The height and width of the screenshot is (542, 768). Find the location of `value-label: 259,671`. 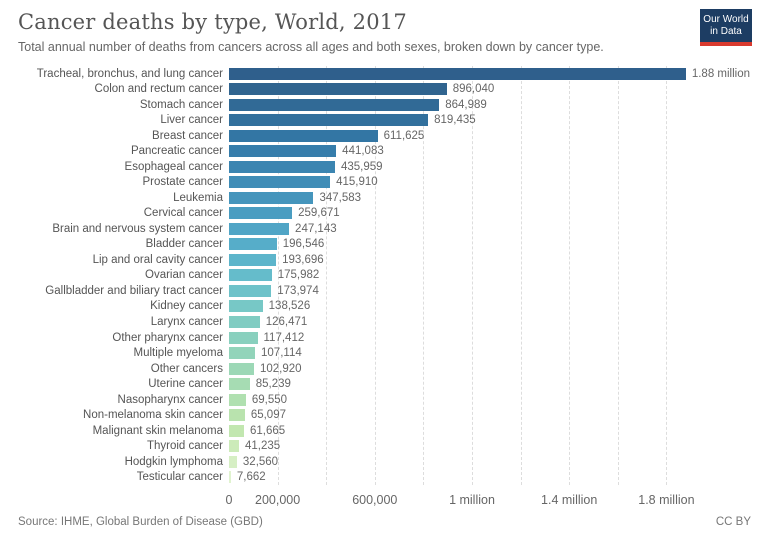

value-label: 259,671 is located at coordinates (319, 213).